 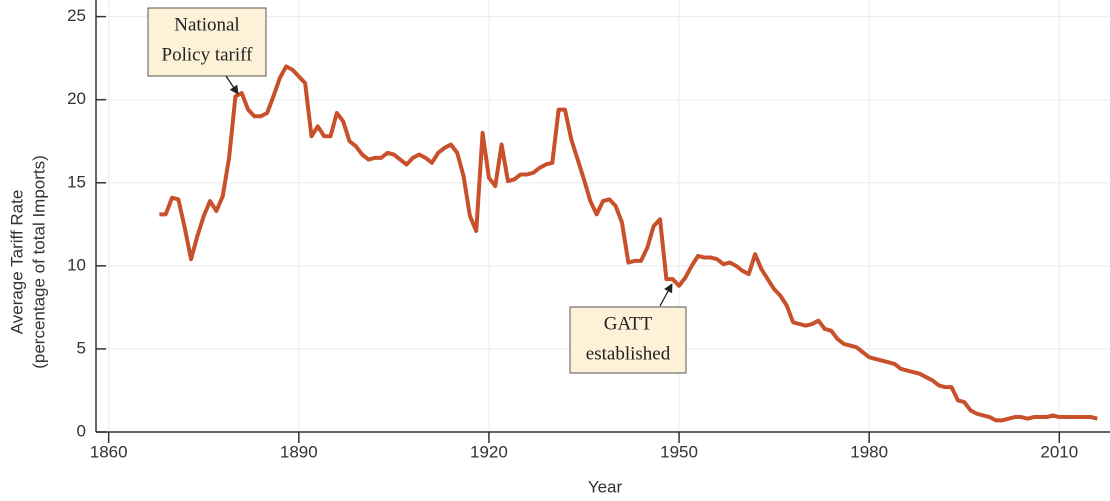 What do you see at coordinates (76, 15) in the screenshot?
I see `y-tick-label: 25` at bounding box center [76, 15].